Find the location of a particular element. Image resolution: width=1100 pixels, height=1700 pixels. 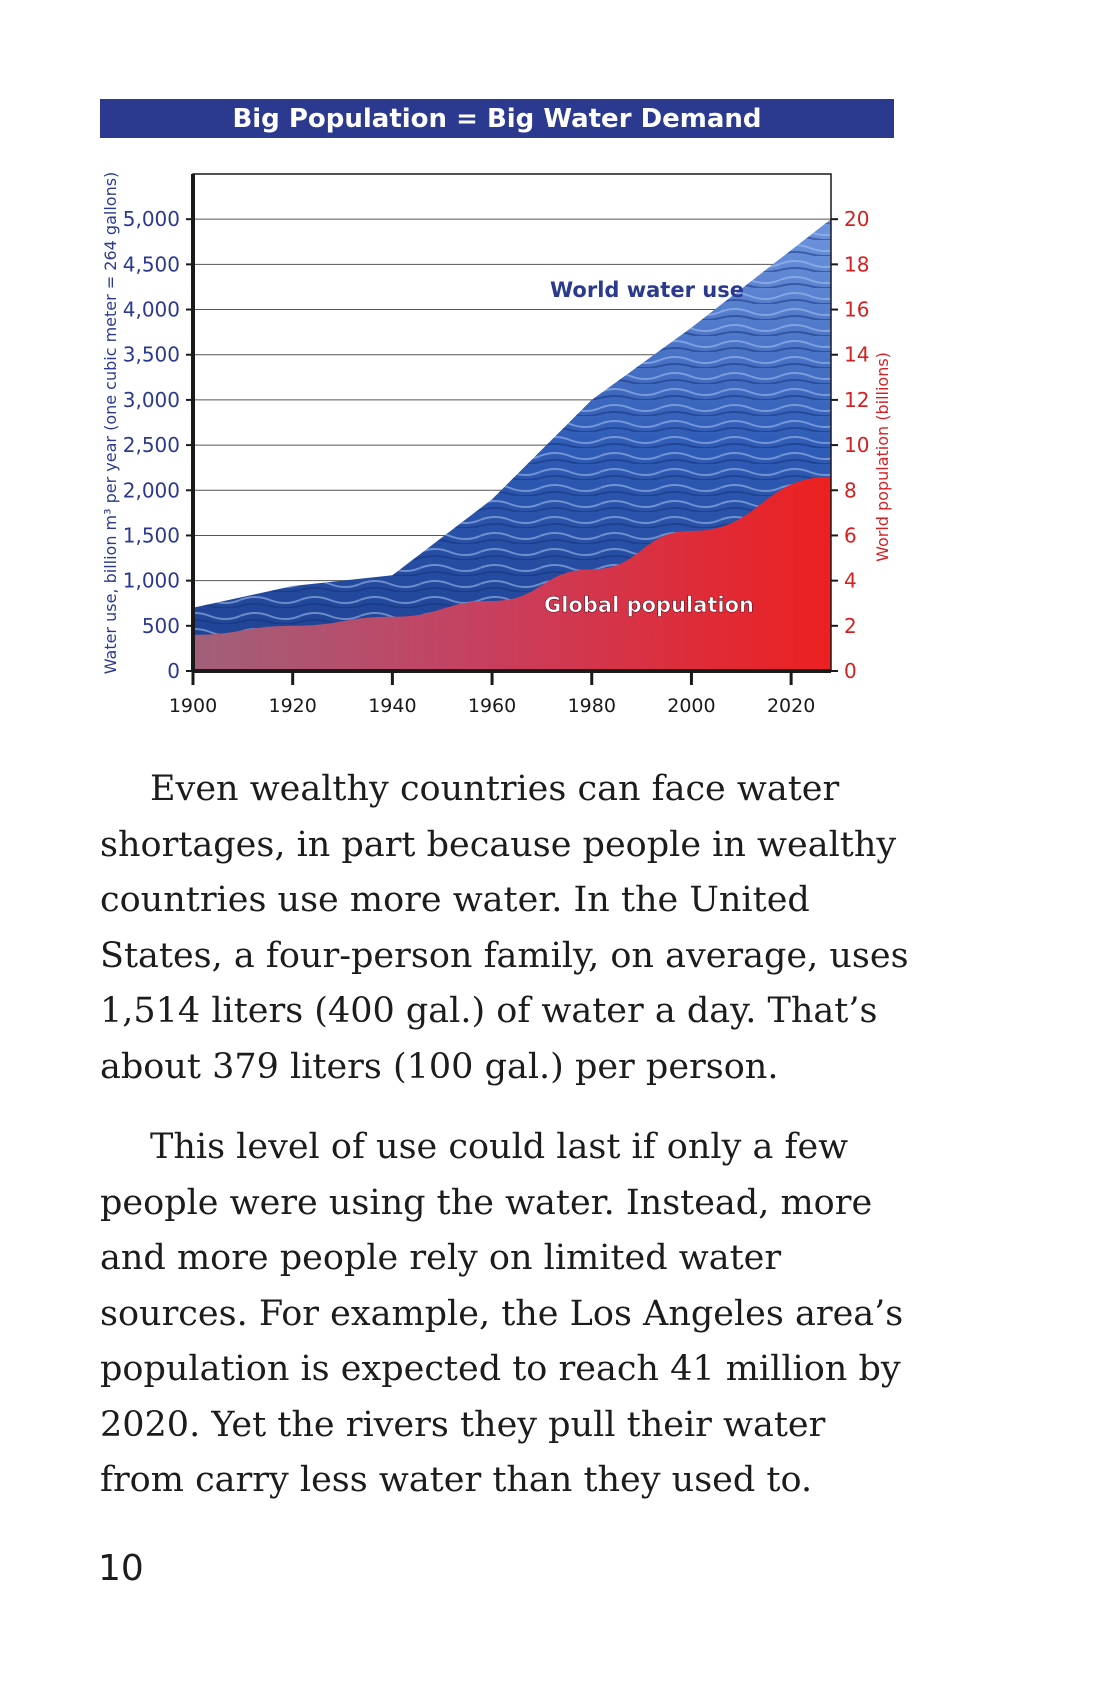

series-label-world-water-use: World water use is located at coordinates (647, 290).